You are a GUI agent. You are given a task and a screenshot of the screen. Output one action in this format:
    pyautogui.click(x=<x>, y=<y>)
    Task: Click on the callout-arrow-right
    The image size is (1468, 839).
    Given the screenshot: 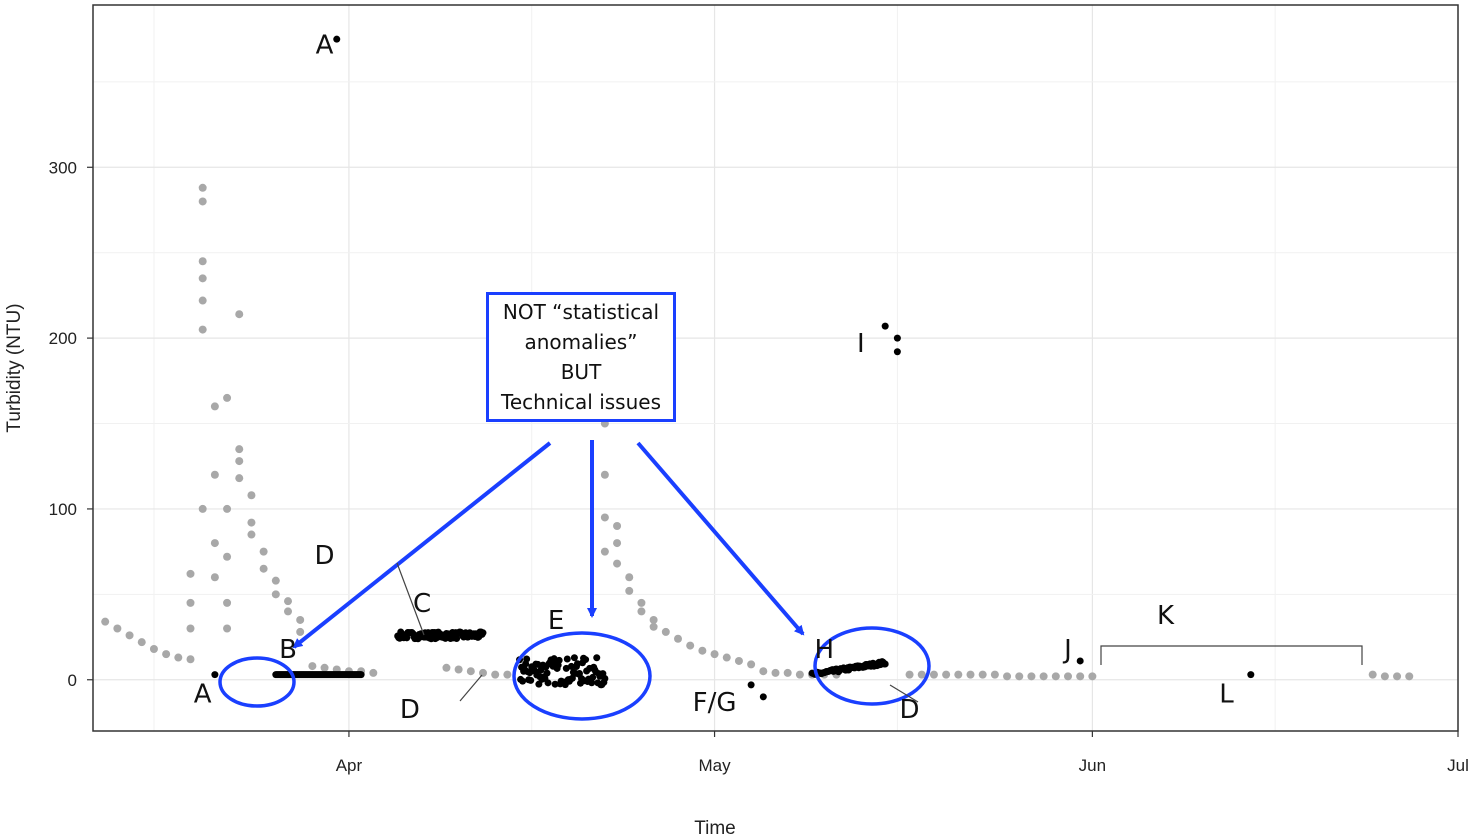 What is the action you would take?
    pyautogui.click(x=720, y=538)
    